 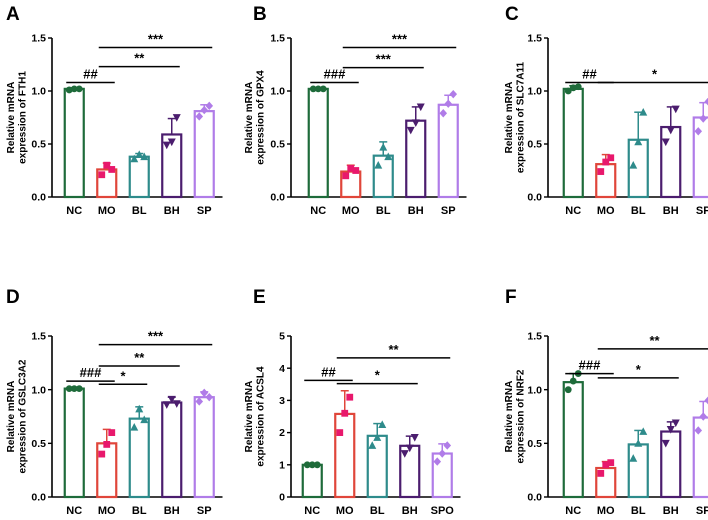 What do you see at coordinates (13, 14) in the screenshot?
I see `panel-letter: A` at bounding box center [13, 14].